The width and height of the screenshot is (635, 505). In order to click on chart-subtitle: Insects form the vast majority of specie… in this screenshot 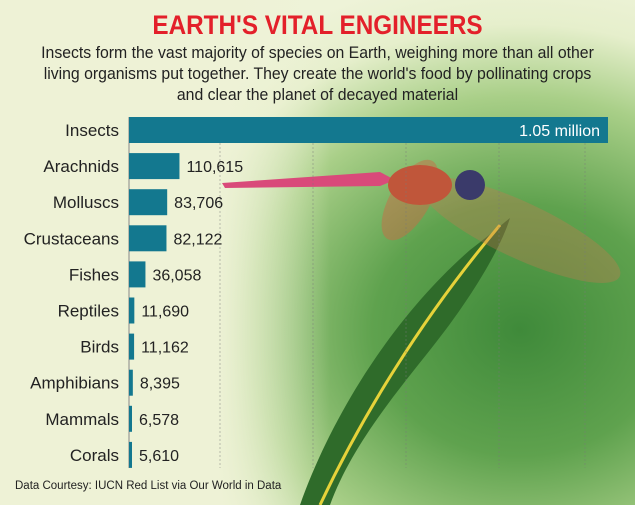, I will do `click(317, 73)`.